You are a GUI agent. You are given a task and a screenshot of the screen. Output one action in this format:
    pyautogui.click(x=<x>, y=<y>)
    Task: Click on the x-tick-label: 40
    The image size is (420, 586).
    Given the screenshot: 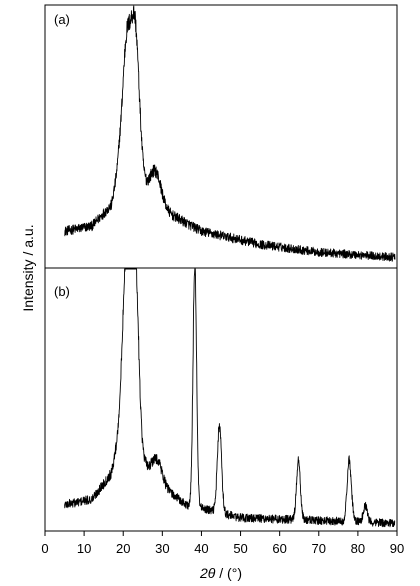 What is the action you would take?
    pyautogui.click(x=201, y=548)
    